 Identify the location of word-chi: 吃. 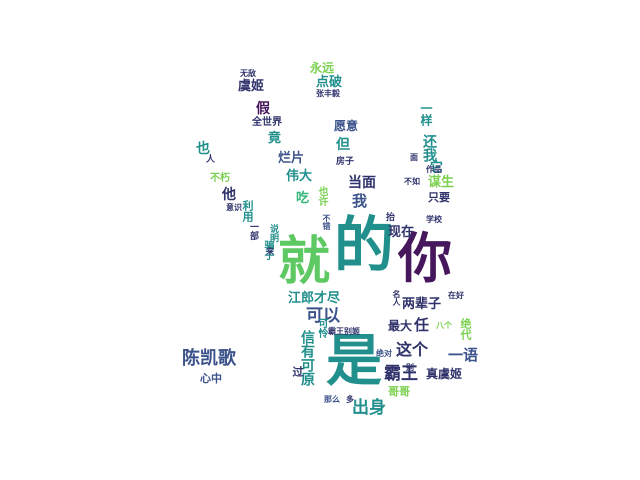
(303, 198).